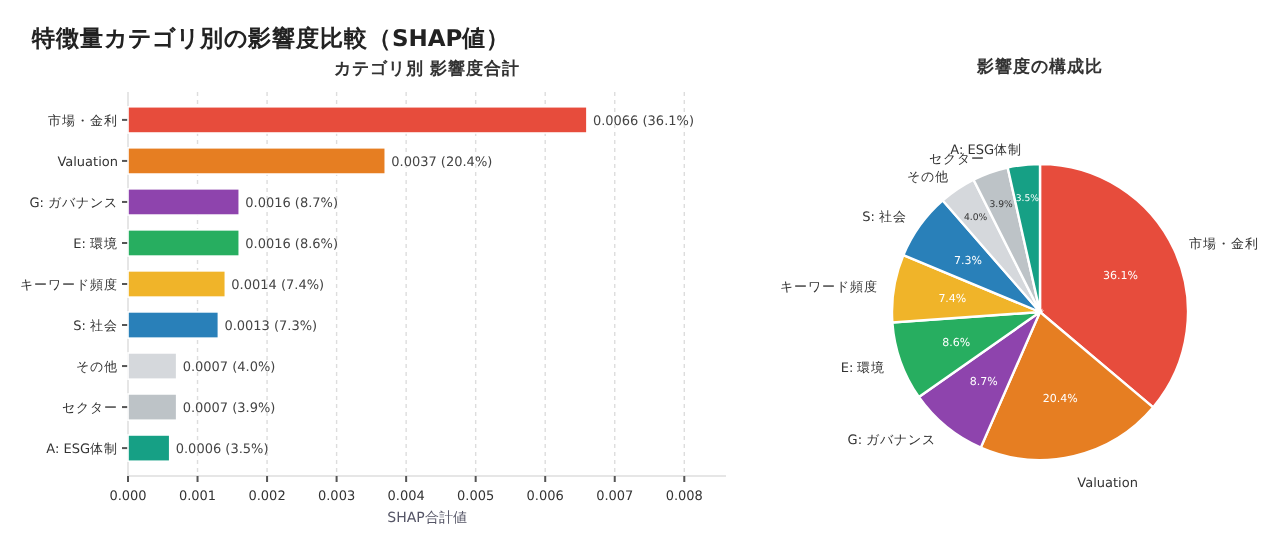  What do you see at coordinates (270, 38) in the screenshot?
I see `chart-title: 特徴量カテゴリ別の影響度比較（SHAP値）` at bounding box center [270, 38].